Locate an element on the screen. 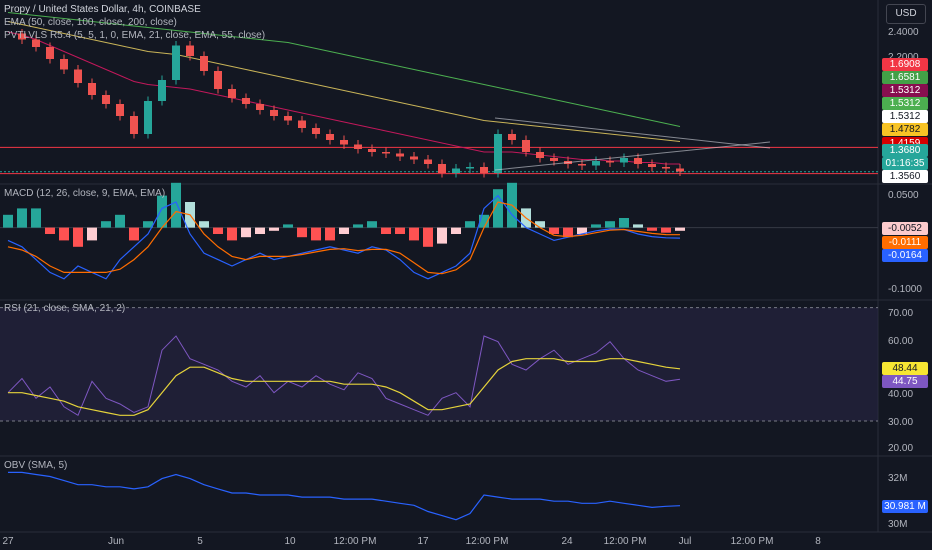  price-tick-label: 2.4000 is located at coordinates (903, 32).